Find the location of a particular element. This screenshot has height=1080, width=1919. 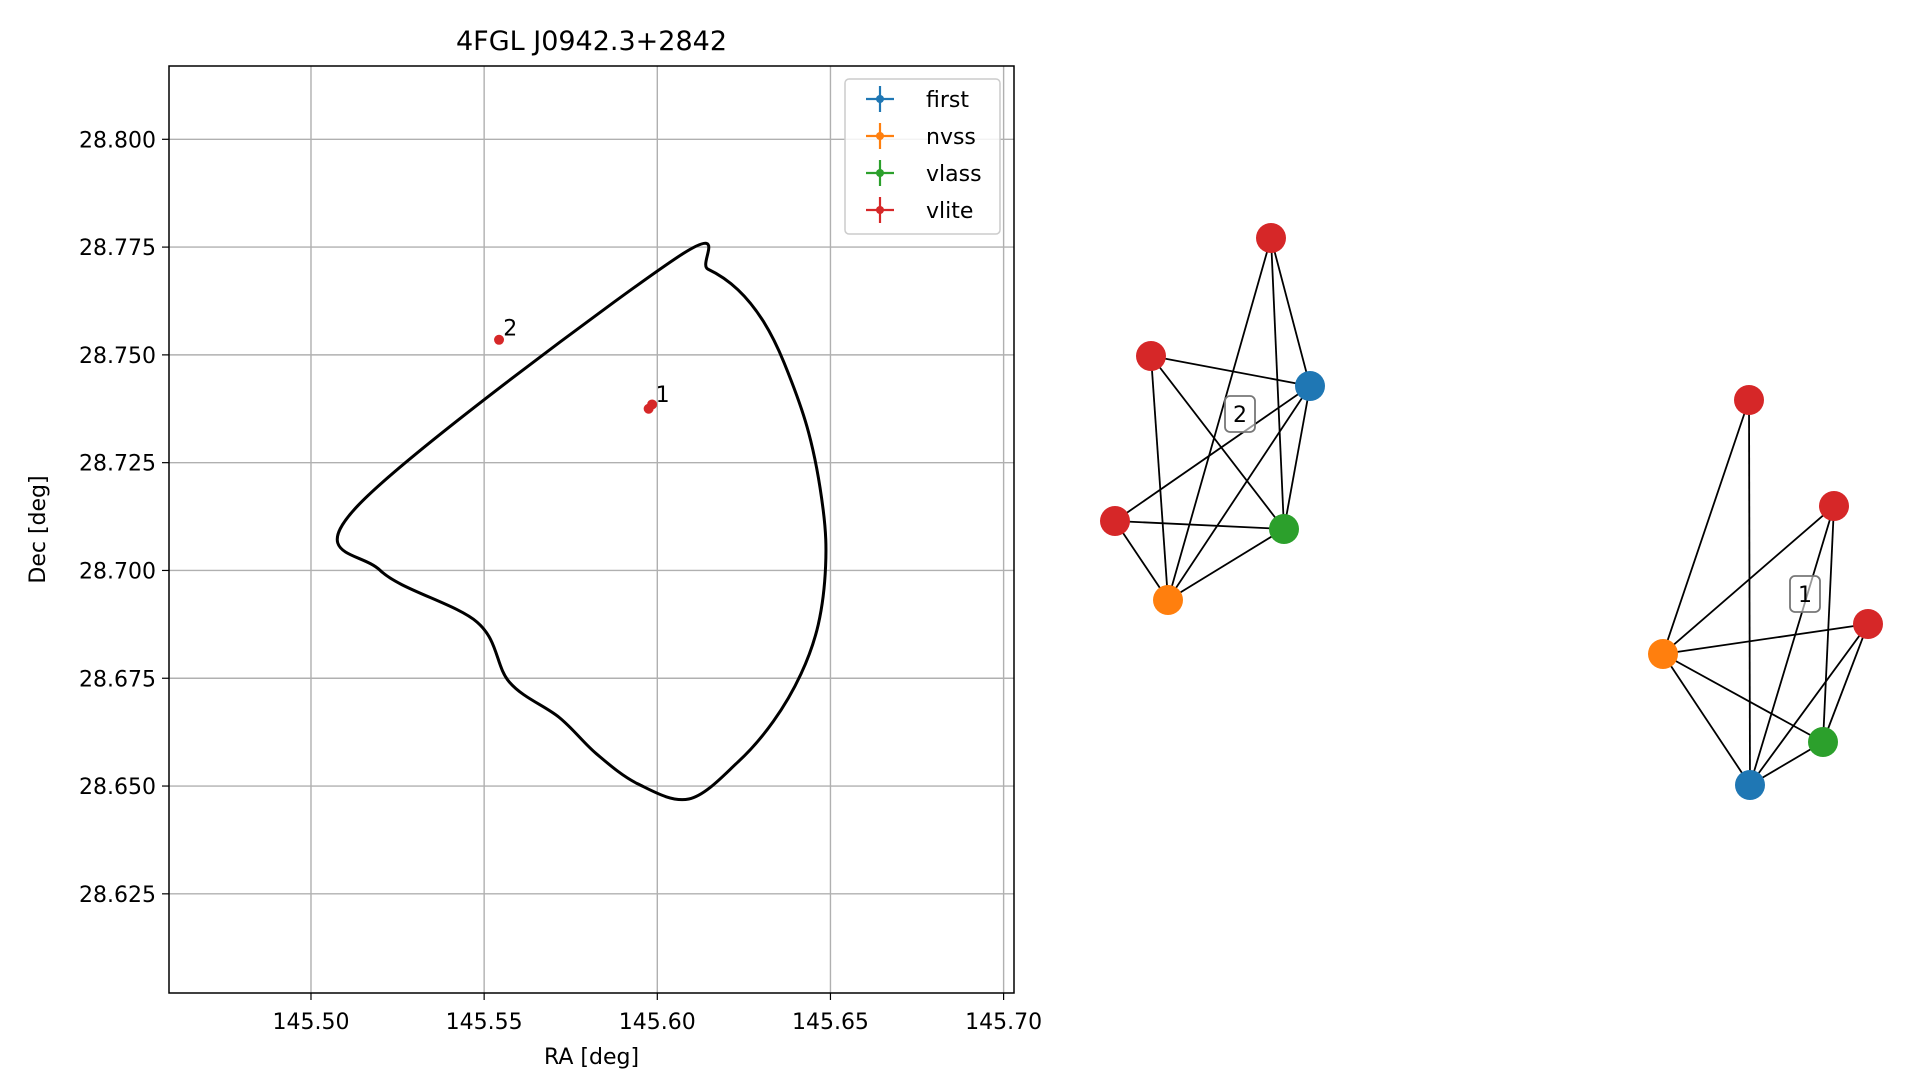

x-tick-label: 145.50 is located at coordinates (310, 1022).